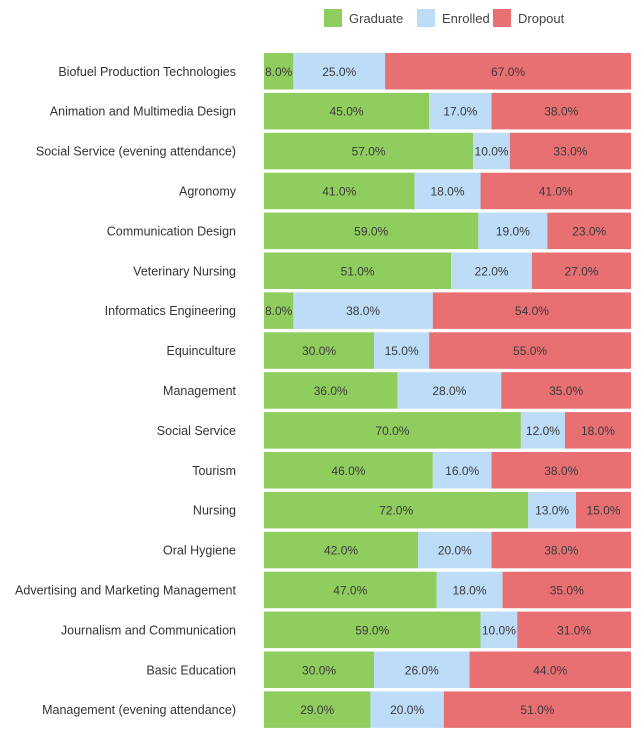  I want to click on bar-label-graduate: 41.0%, so click(339, 191).